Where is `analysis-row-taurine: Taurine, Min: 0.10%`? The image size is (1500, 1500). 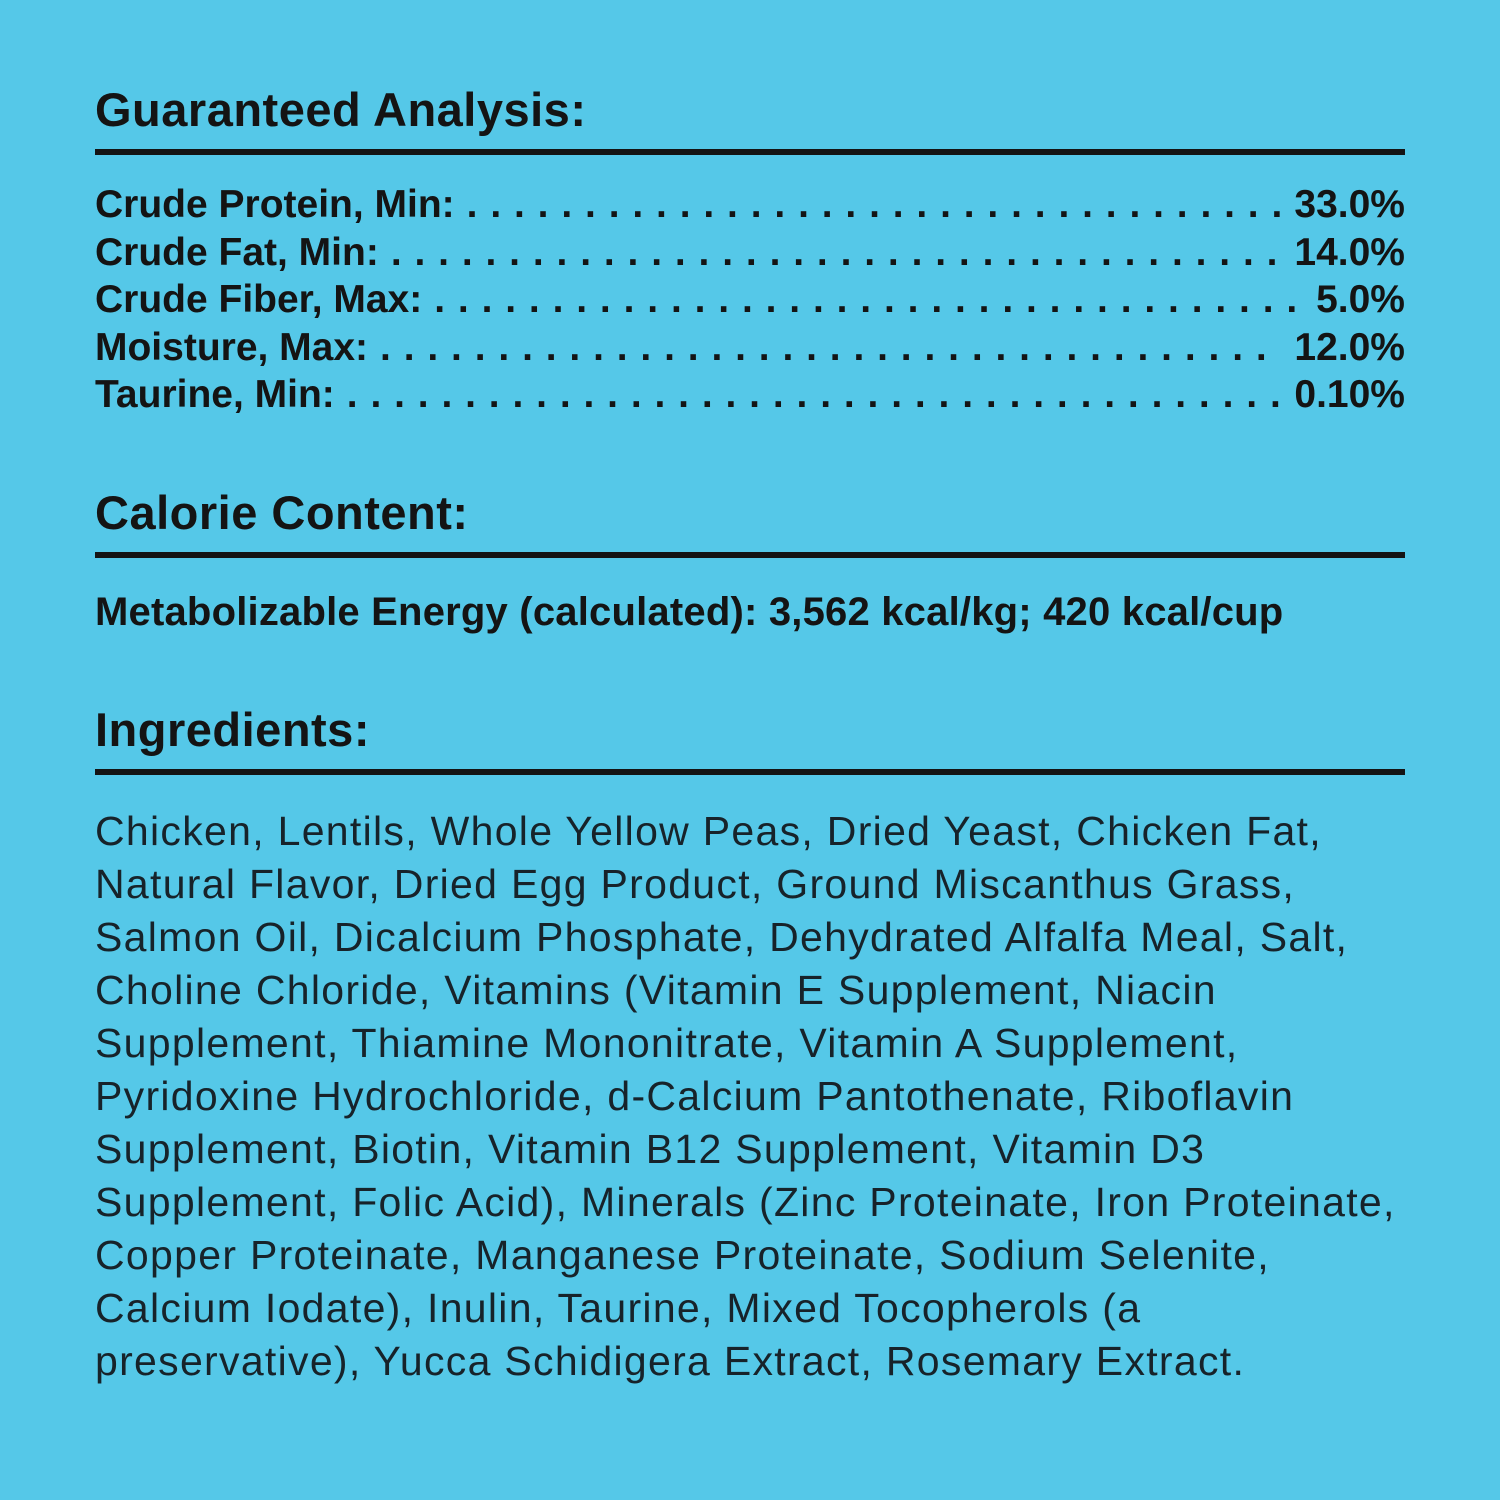
analysis-row-taurine: Taurine, Min: 0.10% is located at coordinates (750, 395).